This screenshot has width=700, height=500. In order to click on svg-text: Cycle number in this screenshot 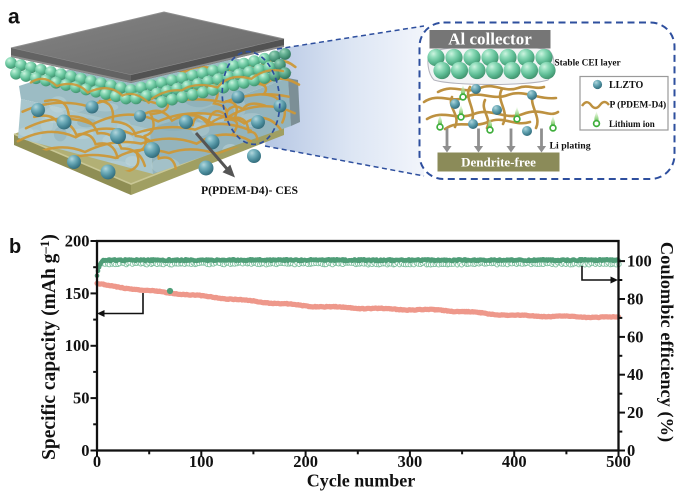, I will do `click(361, 481)`.